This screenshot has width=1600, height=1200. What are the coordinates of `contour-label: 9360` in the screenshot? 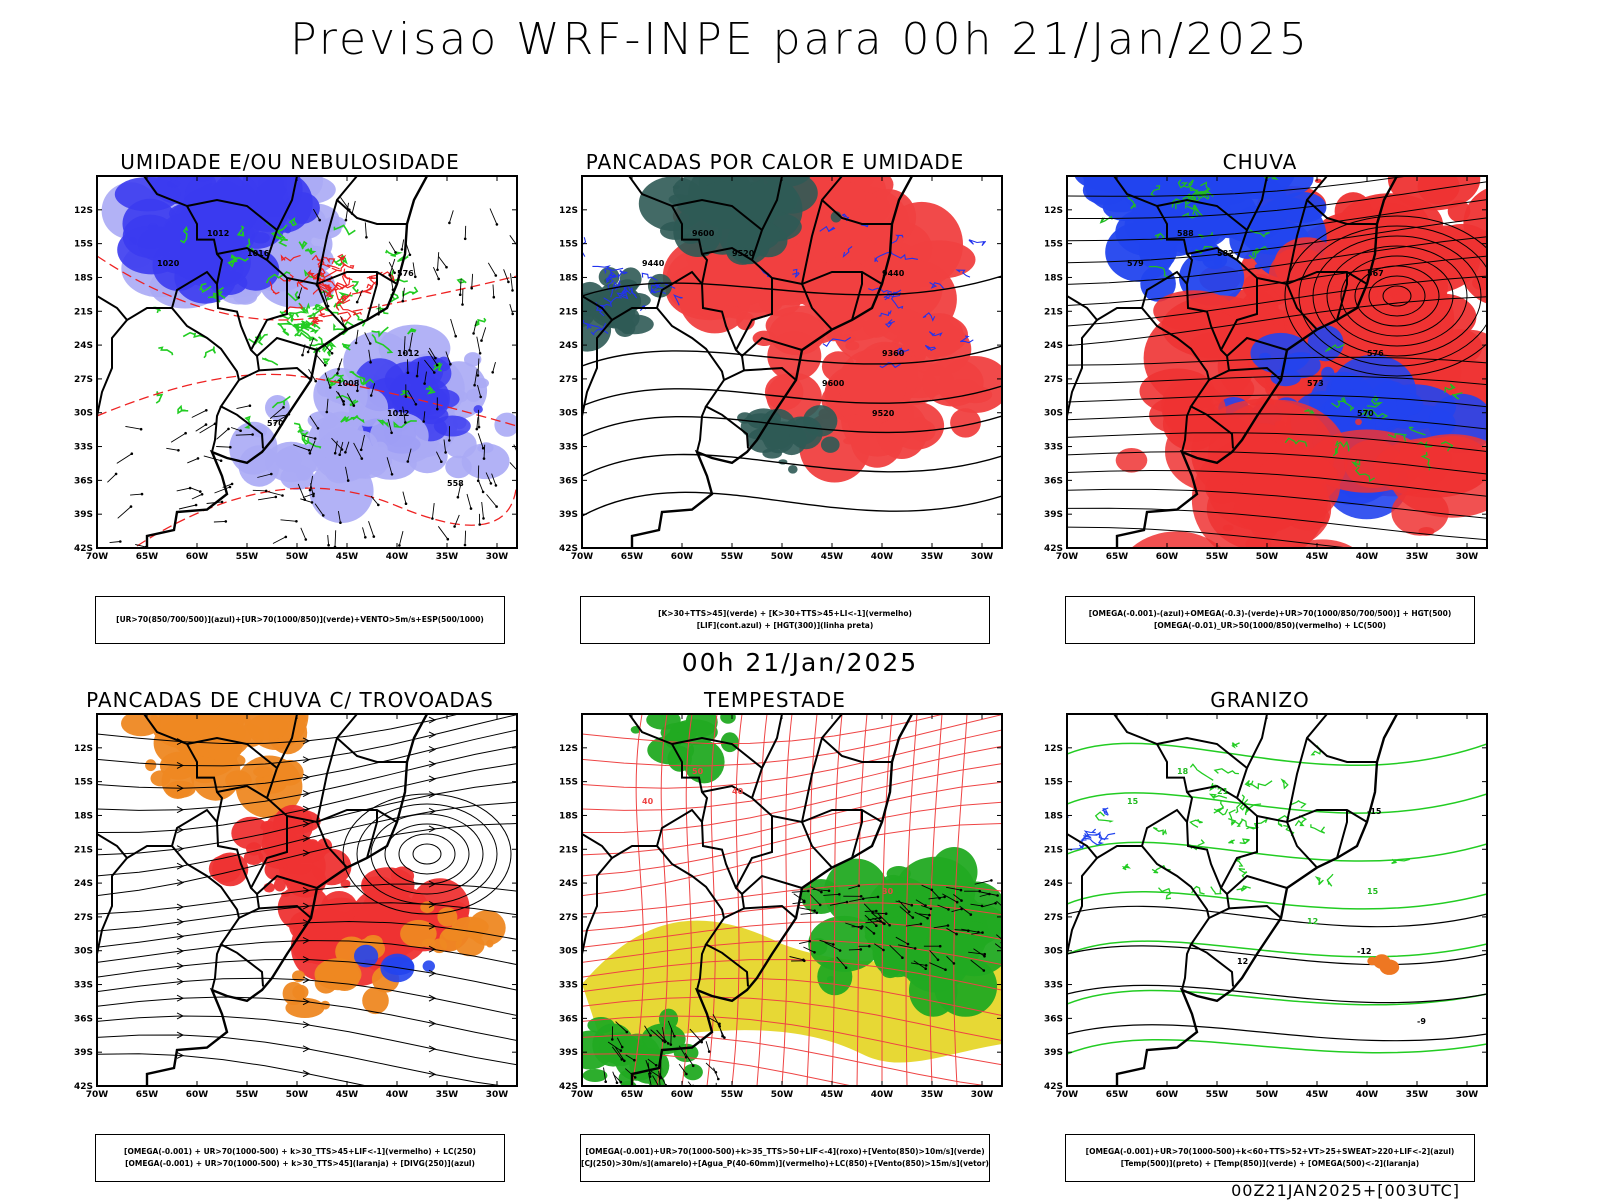 It's located at (893, 353).